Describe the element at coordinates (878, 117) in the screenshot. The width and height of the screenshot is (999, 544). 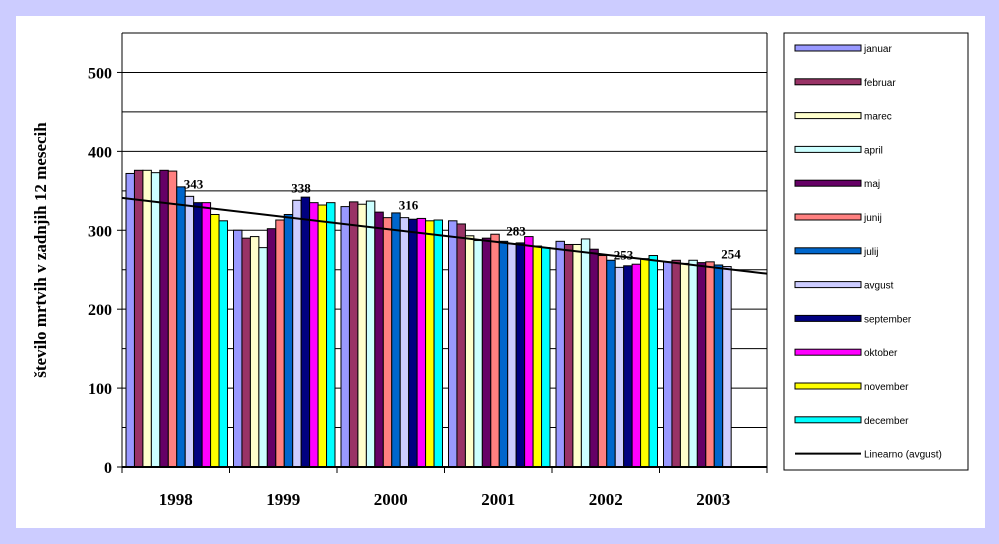
I see `legend-label: marec` at that location.